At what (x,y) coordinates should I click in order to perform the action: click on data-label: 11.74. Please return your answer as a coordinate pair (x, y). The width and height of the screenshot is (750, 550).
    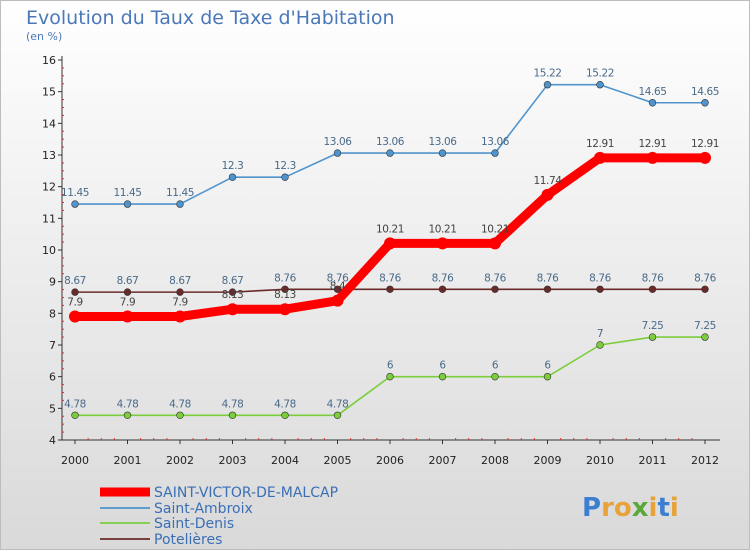
    Looking at the image, I should click on (547, 181).